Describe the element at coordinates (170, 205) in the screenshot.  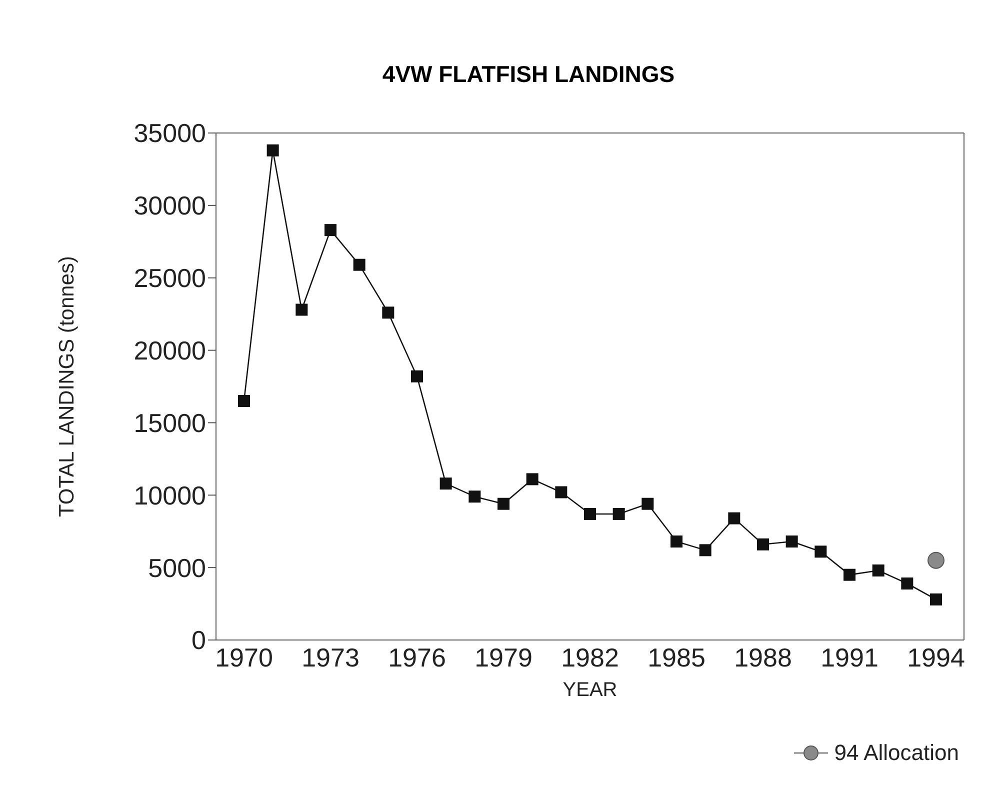
I see `y-tick-label: 30000` at that location.